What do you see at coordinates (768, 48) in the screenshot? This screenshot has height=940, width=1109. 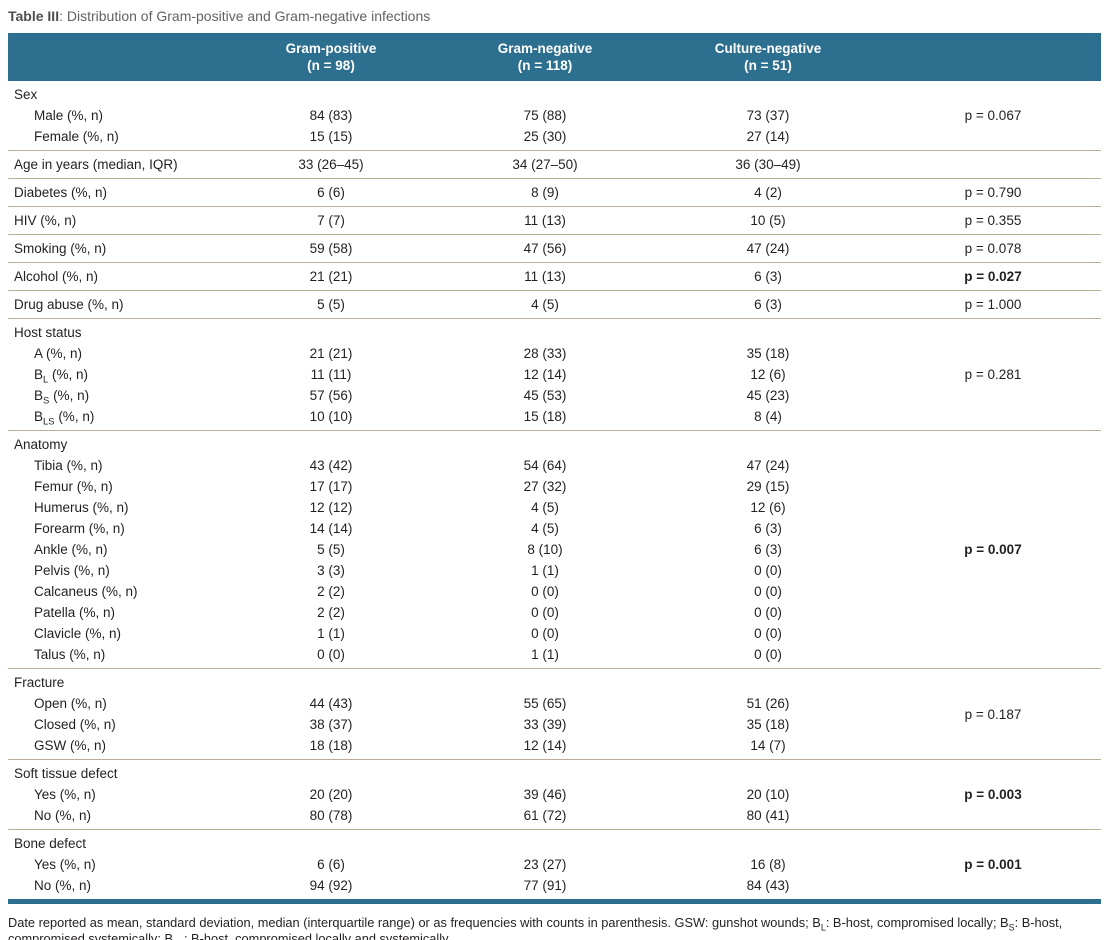 I see `column-name: Culture-negative` at bounding box center [768, 48].